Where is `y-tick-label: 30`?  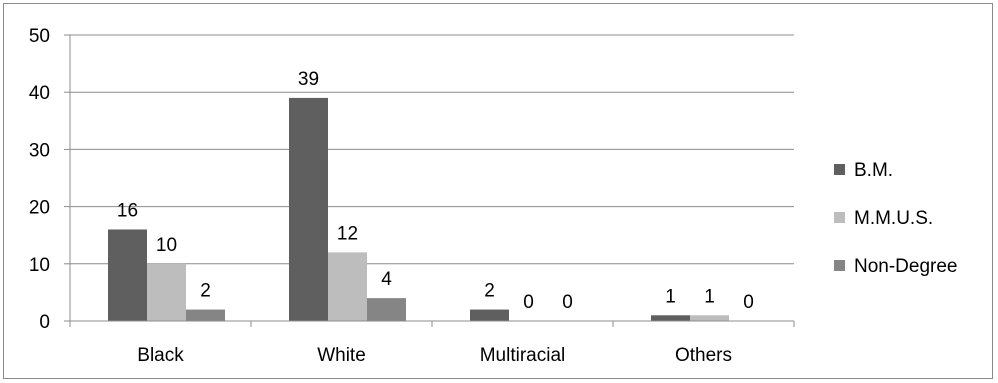 y-tick-label: 30 is located at coordinates (39, 150).